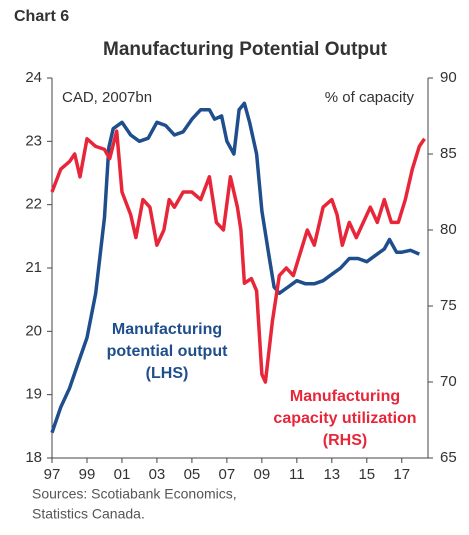 The image size is (469, 535). I want to click on y2-tick-label: 80, so click(448, 229).